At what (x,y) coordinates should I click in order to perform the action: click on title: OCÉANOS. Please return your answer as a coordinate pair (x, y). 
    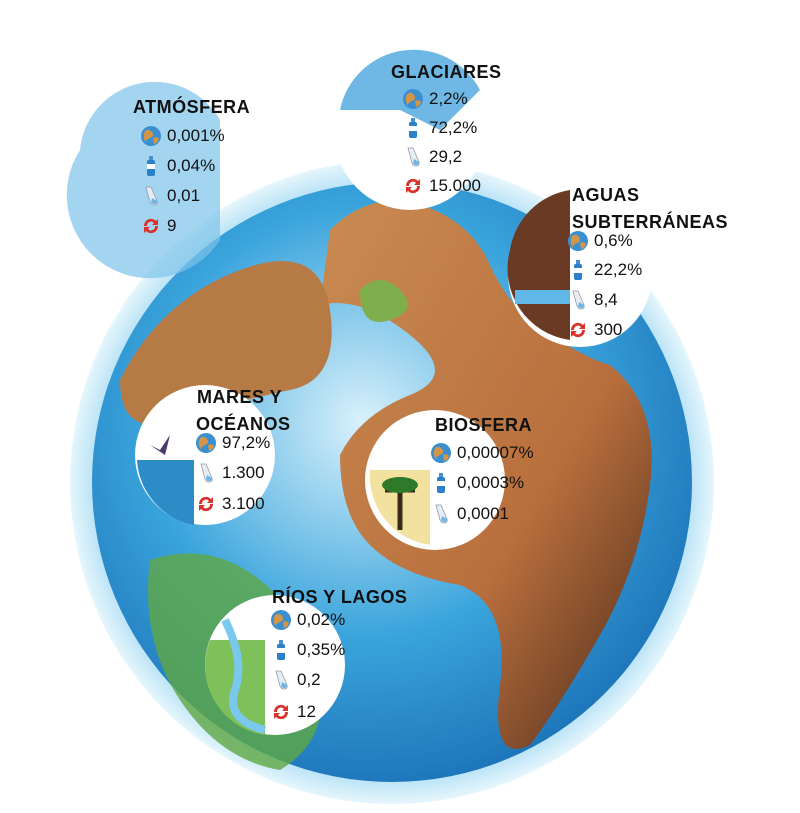
    Looking at the image, I should click on (243, 424).